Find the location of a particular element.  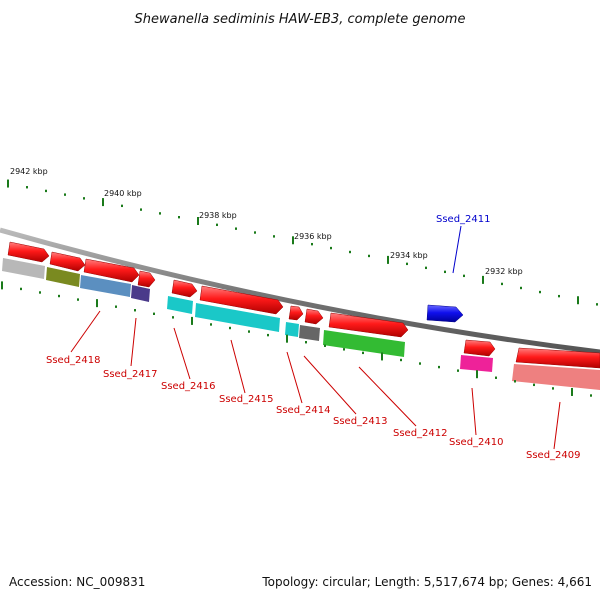

gene-label: Ssed_2409 is located at coordinates (553, 455).